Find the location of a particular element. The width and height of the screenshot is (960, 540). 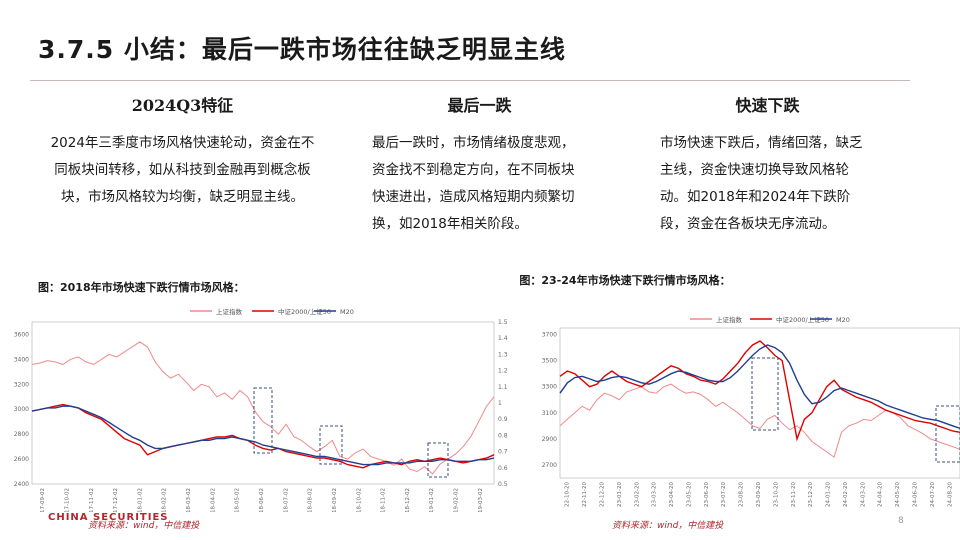

x-tick-label: 23-05-20 is located at coordinates (689, 494).